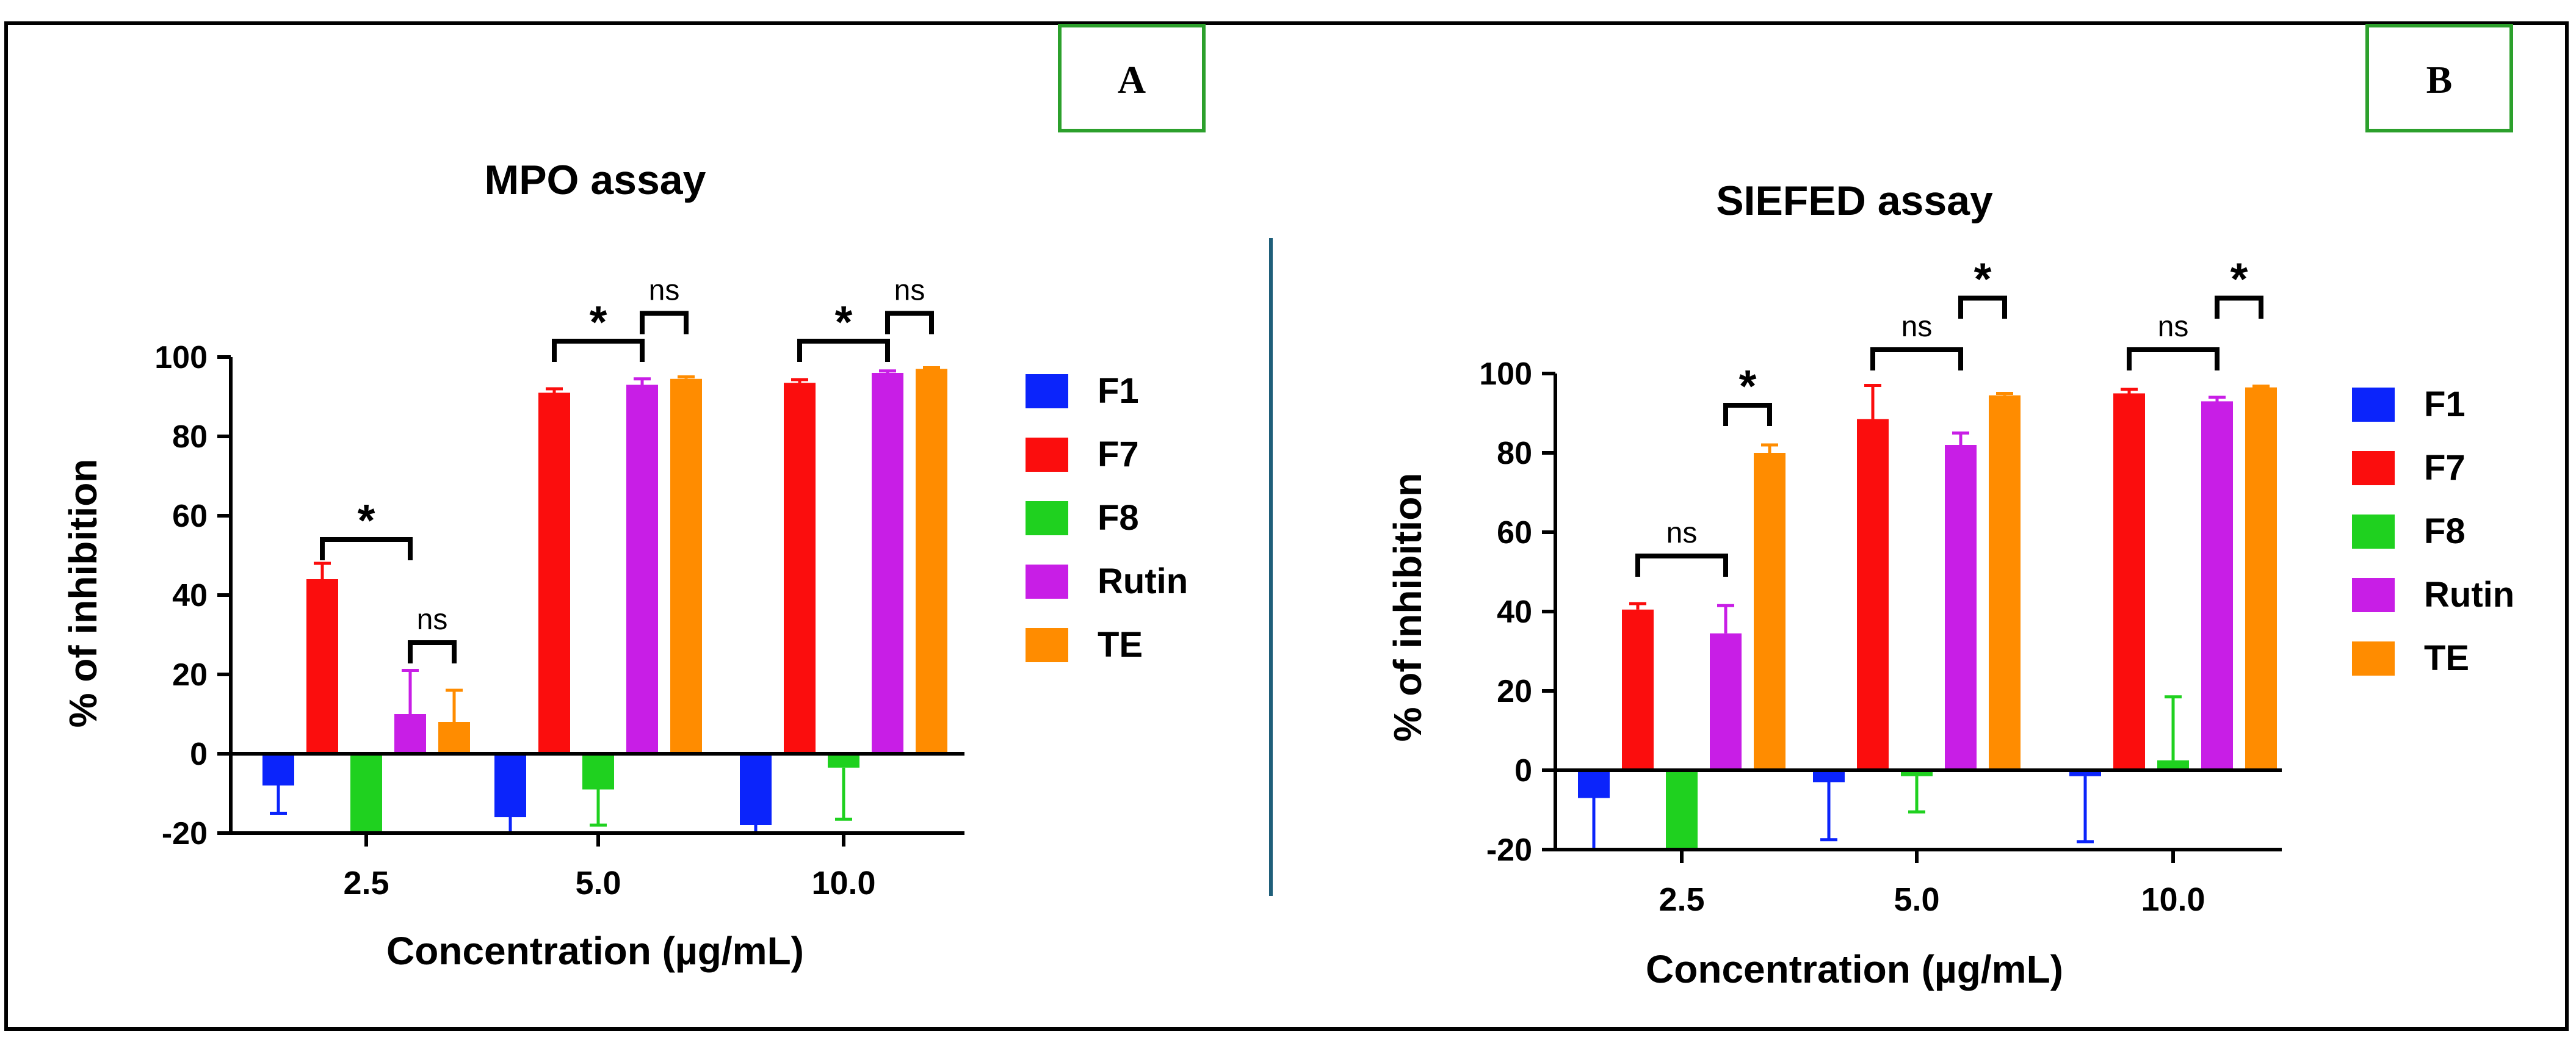  I want to click on x-tick-label: 5.0, so click(598, 883).